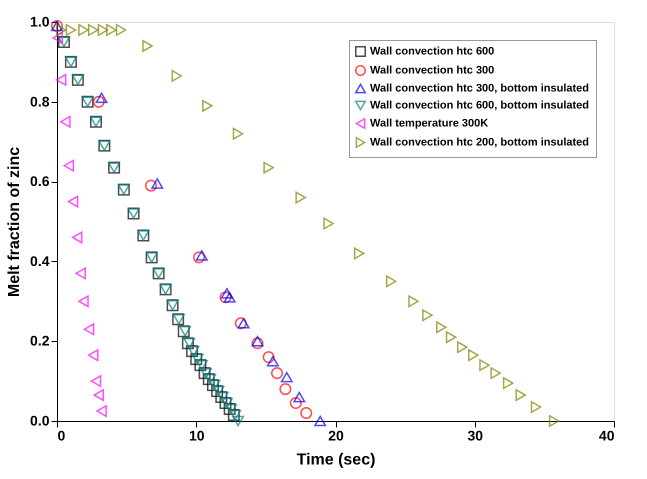 This screenshot has width=647, height=479. Describe the element at coordinates (475, 436) in the screenshot. I see `x-tick-label: 30` at that location.